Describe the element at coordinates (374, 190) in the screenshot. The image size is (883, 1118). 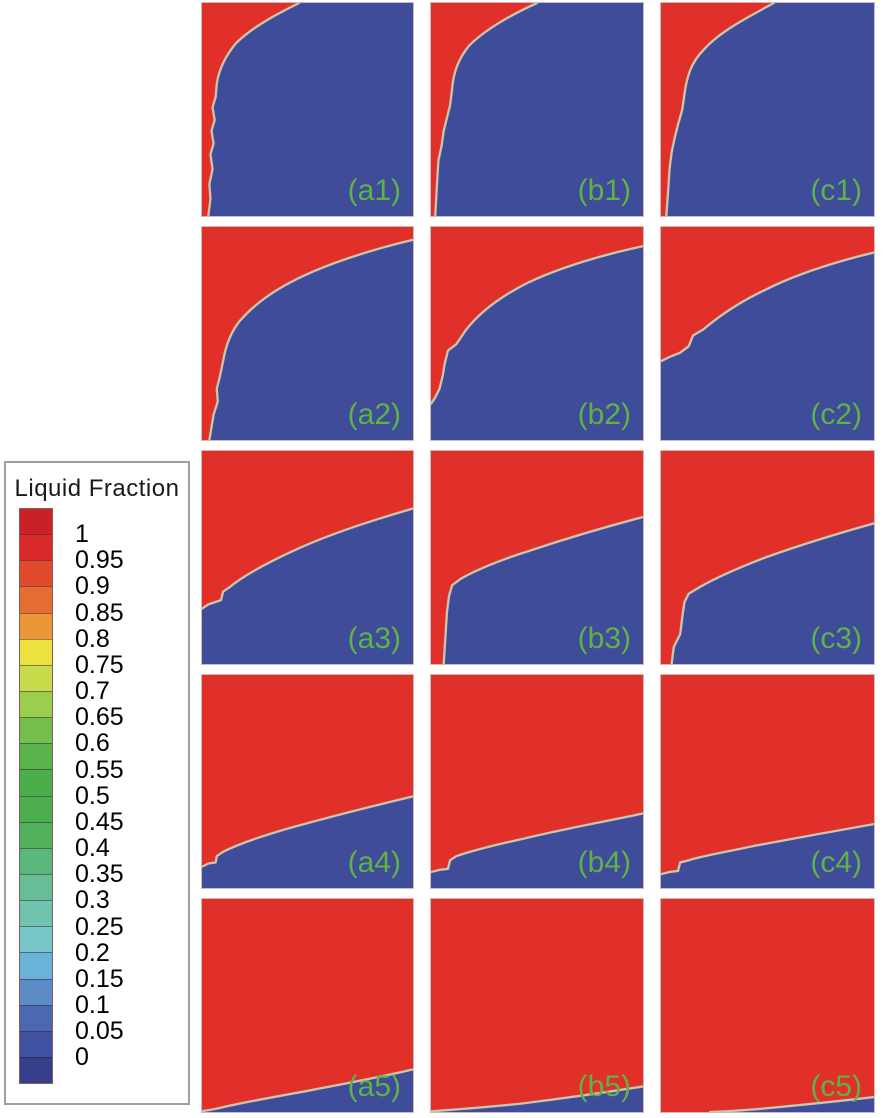
I see `panel-label-a1: (a1)` at that location.